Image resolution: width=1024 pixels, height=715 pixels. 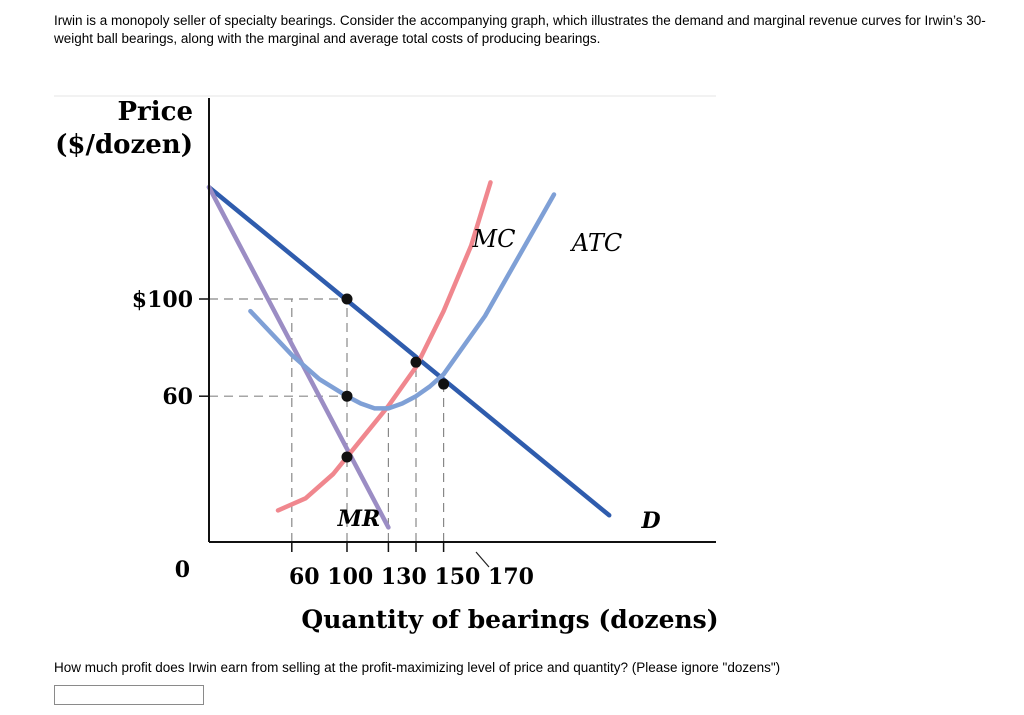 I want to click on y-axis-label-line1: Price, so click(x=156, y=112).